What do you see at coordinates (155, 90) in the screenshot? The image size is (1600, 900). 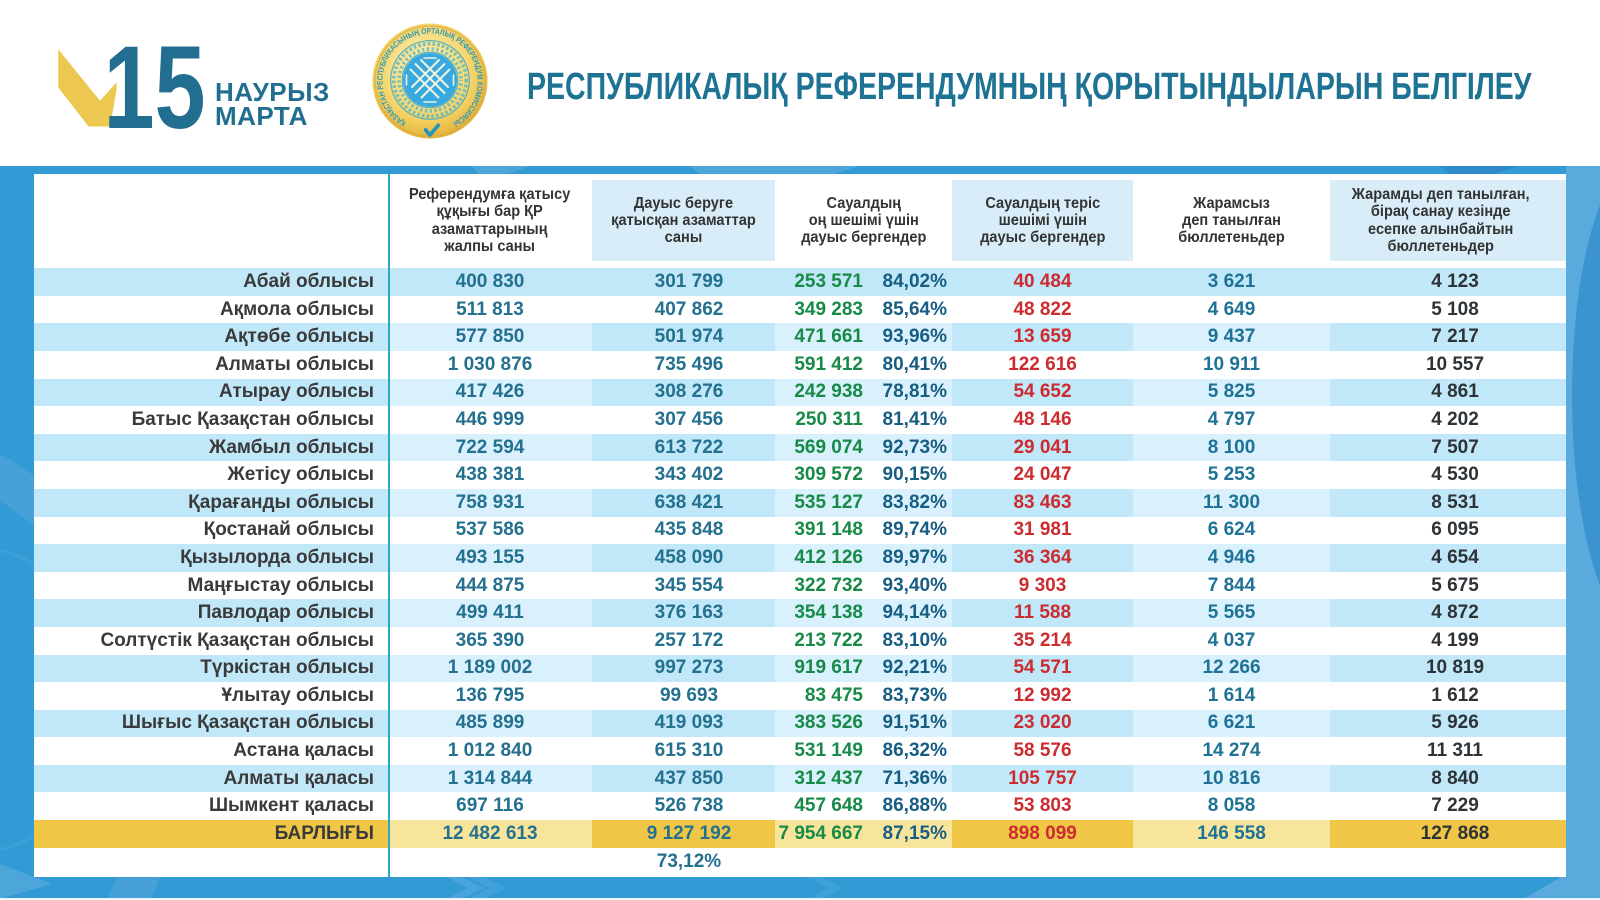 I see `svg-text: 15` at bounding box center [155, 90].